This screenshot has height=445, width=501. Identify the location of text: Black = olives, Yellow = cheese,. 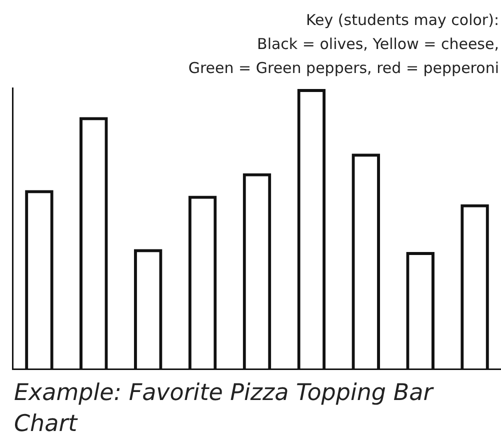
(377, 44).